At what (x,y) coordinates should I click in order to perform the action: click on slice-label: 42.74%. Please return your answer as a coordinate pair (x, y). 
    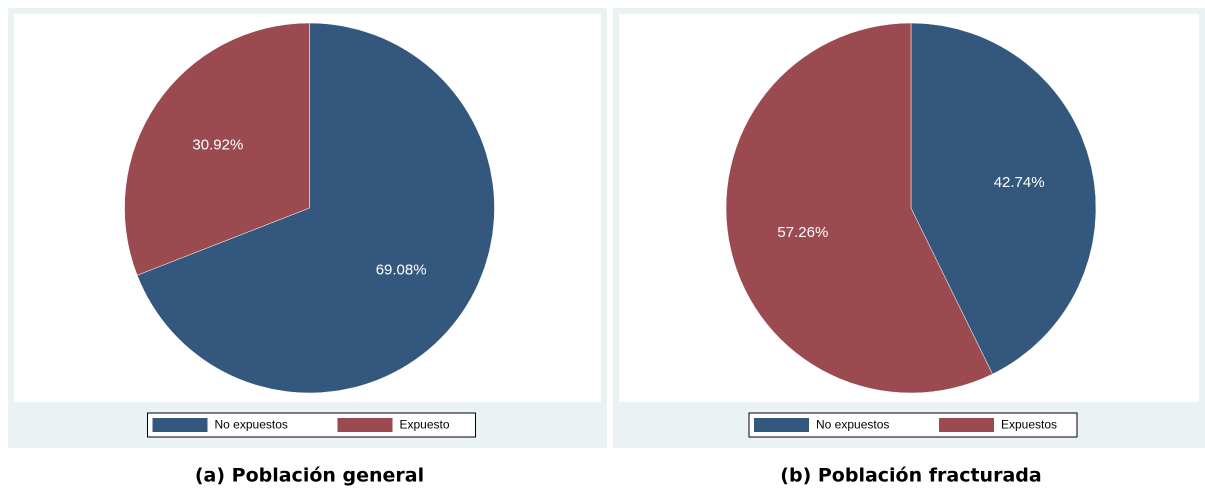
    Looking at the image, I should click on (1019, 182).